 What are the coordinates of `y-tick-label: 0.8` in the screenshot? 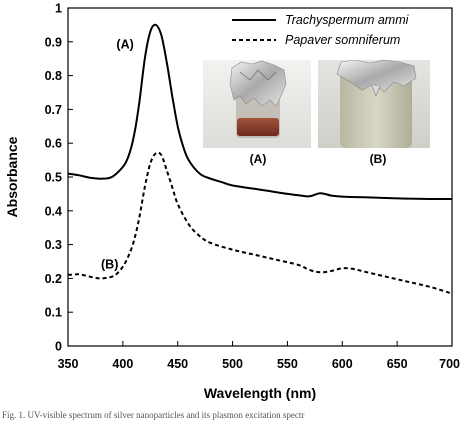 It's located at (53, 76).